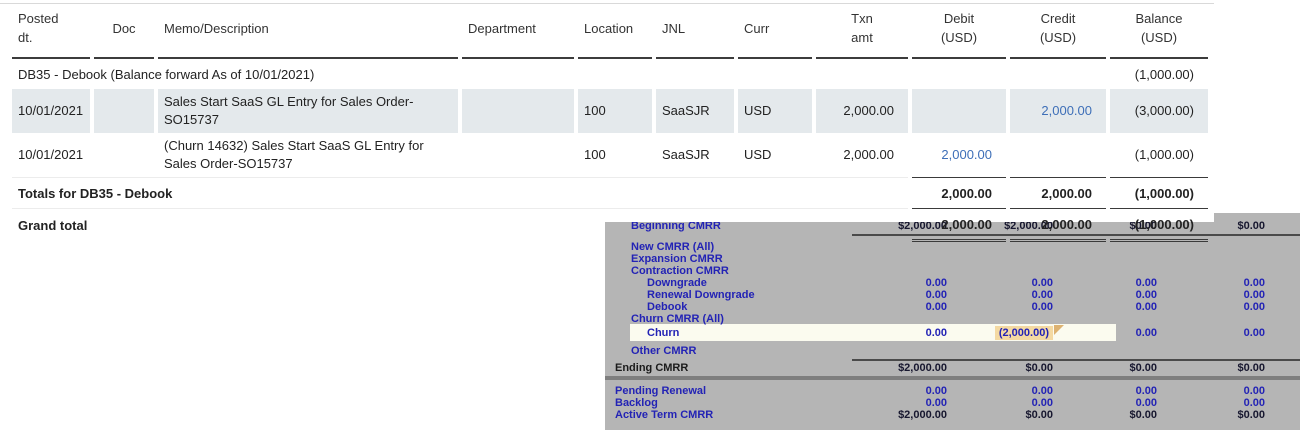  I want to click on cmrr-row-ending-cmrr: Ending CMRR $2,000.00 $0.00 $0.00 $0.00, so click(952, 368).